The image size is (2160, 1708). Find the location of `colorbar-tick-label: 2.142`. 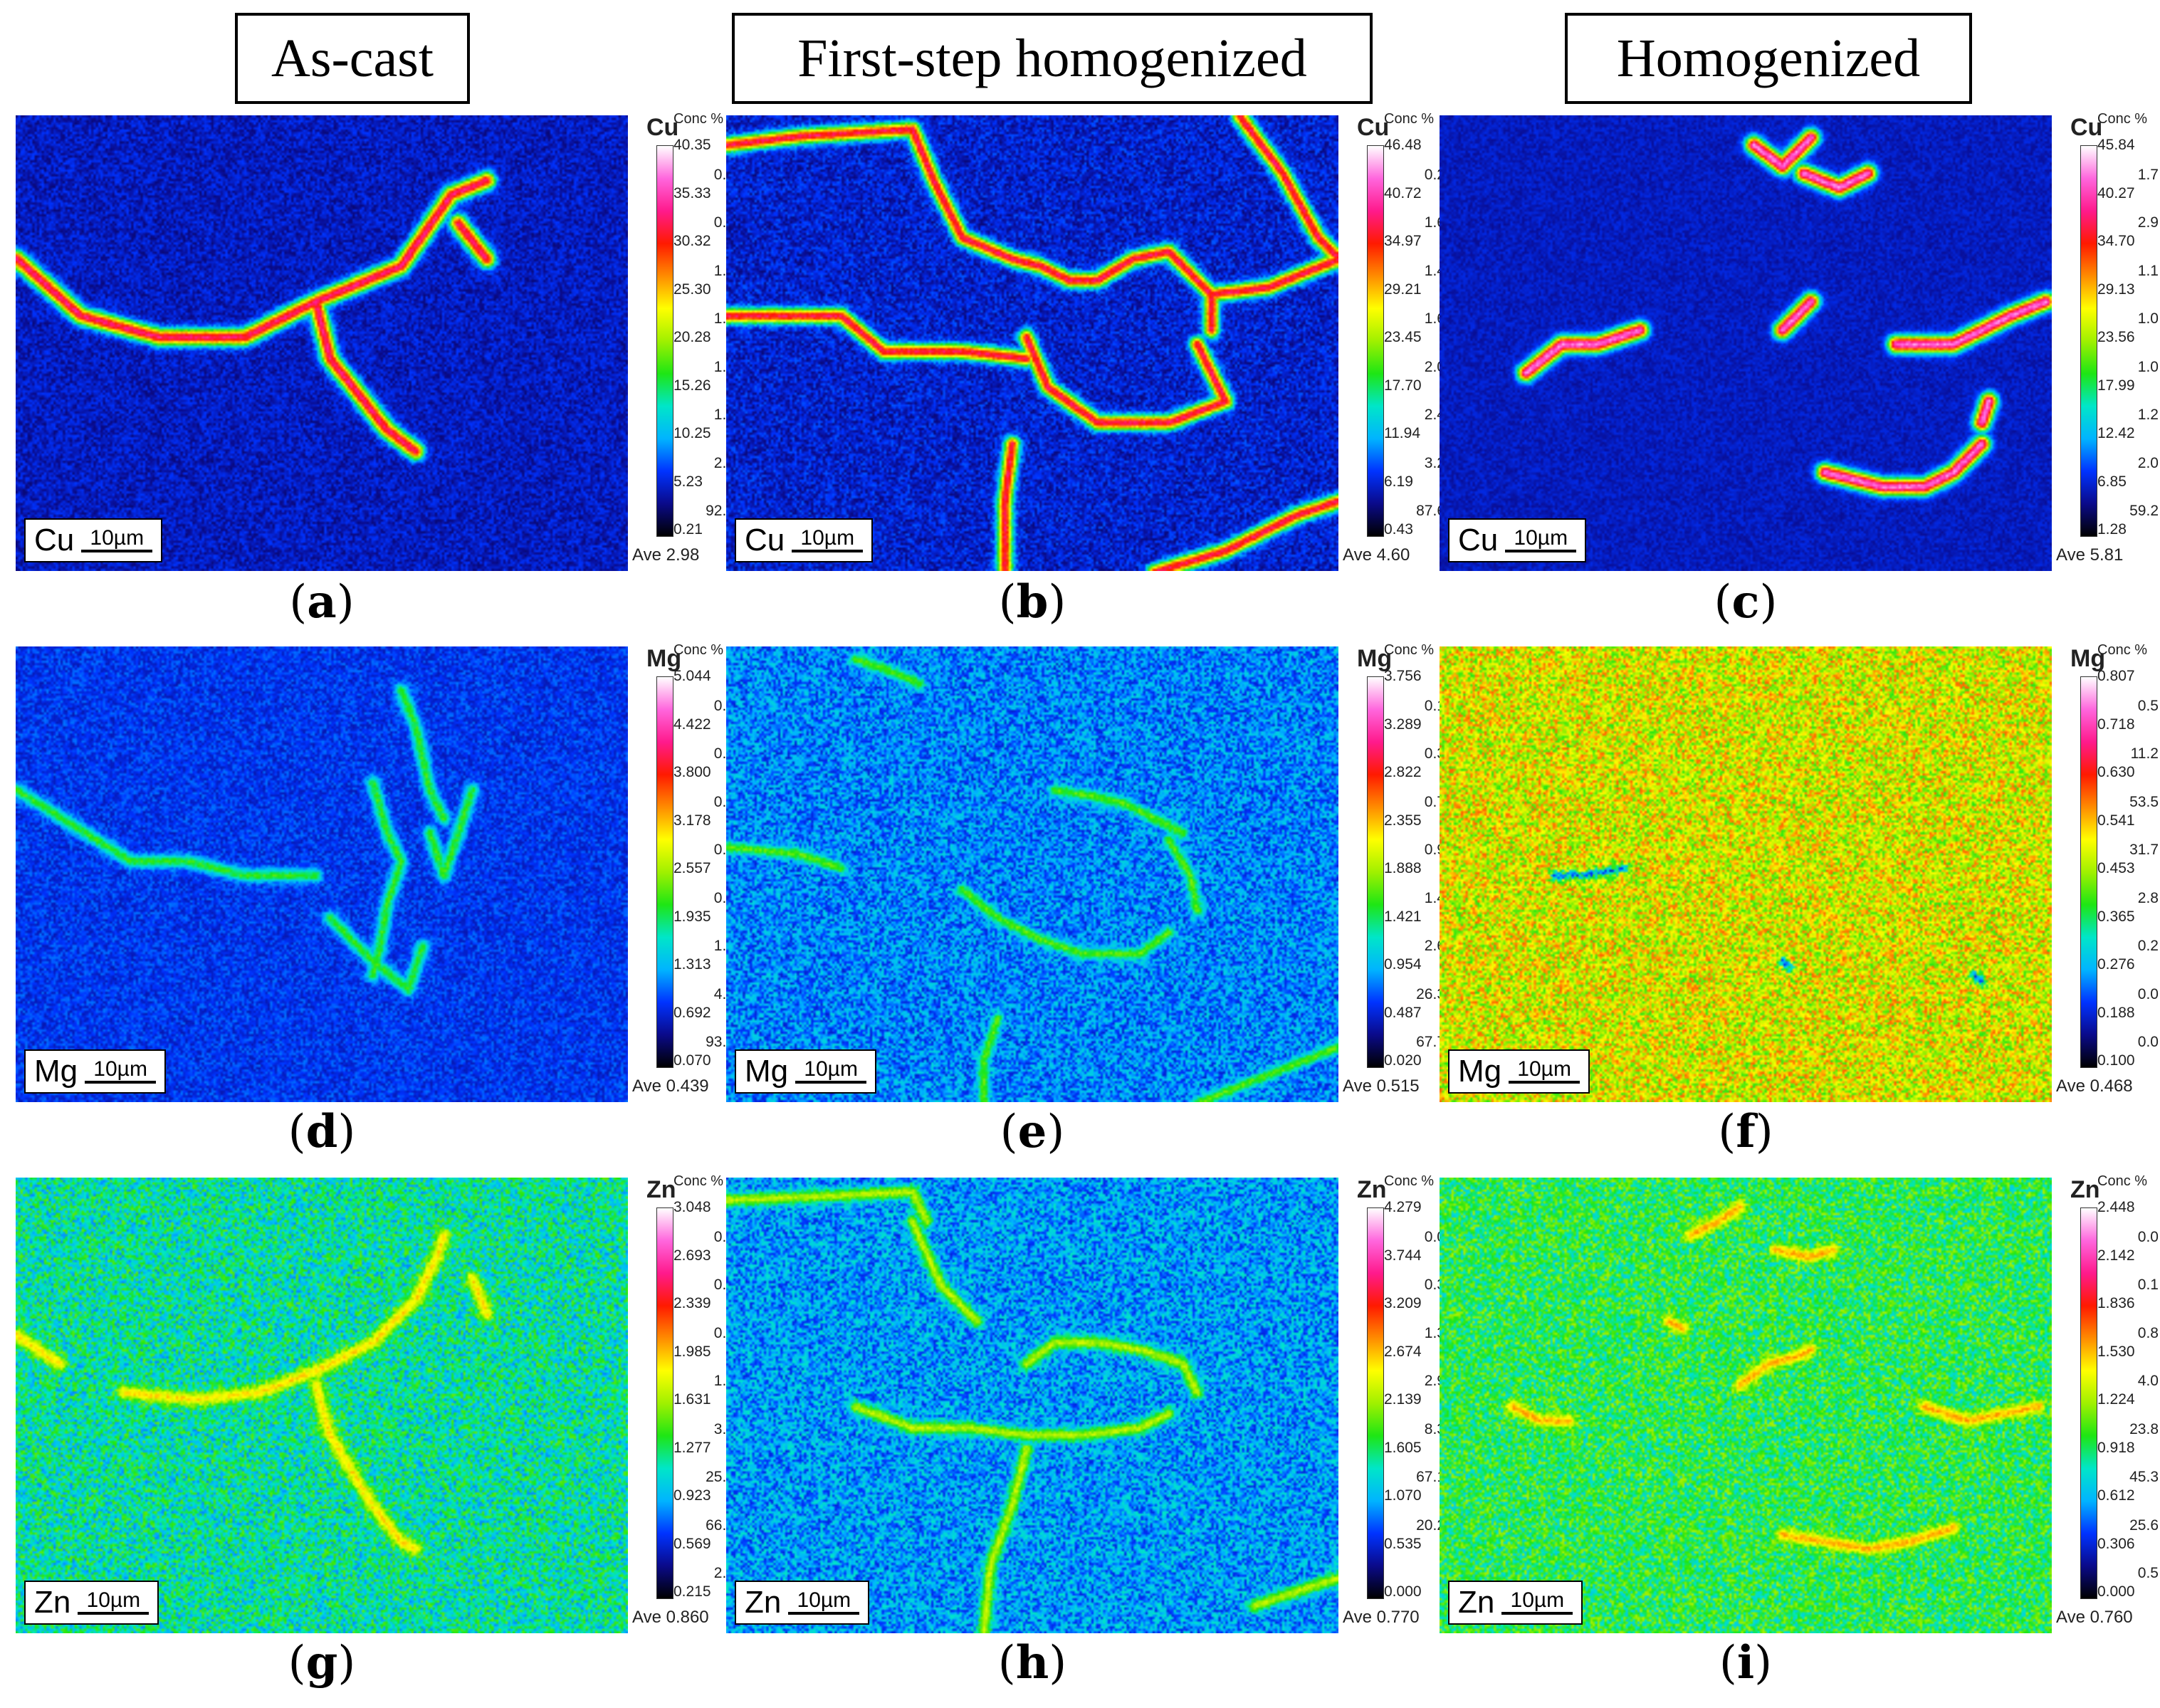

colorbar-tick-label: 2.142 is located at coordinates (2116, 1255).